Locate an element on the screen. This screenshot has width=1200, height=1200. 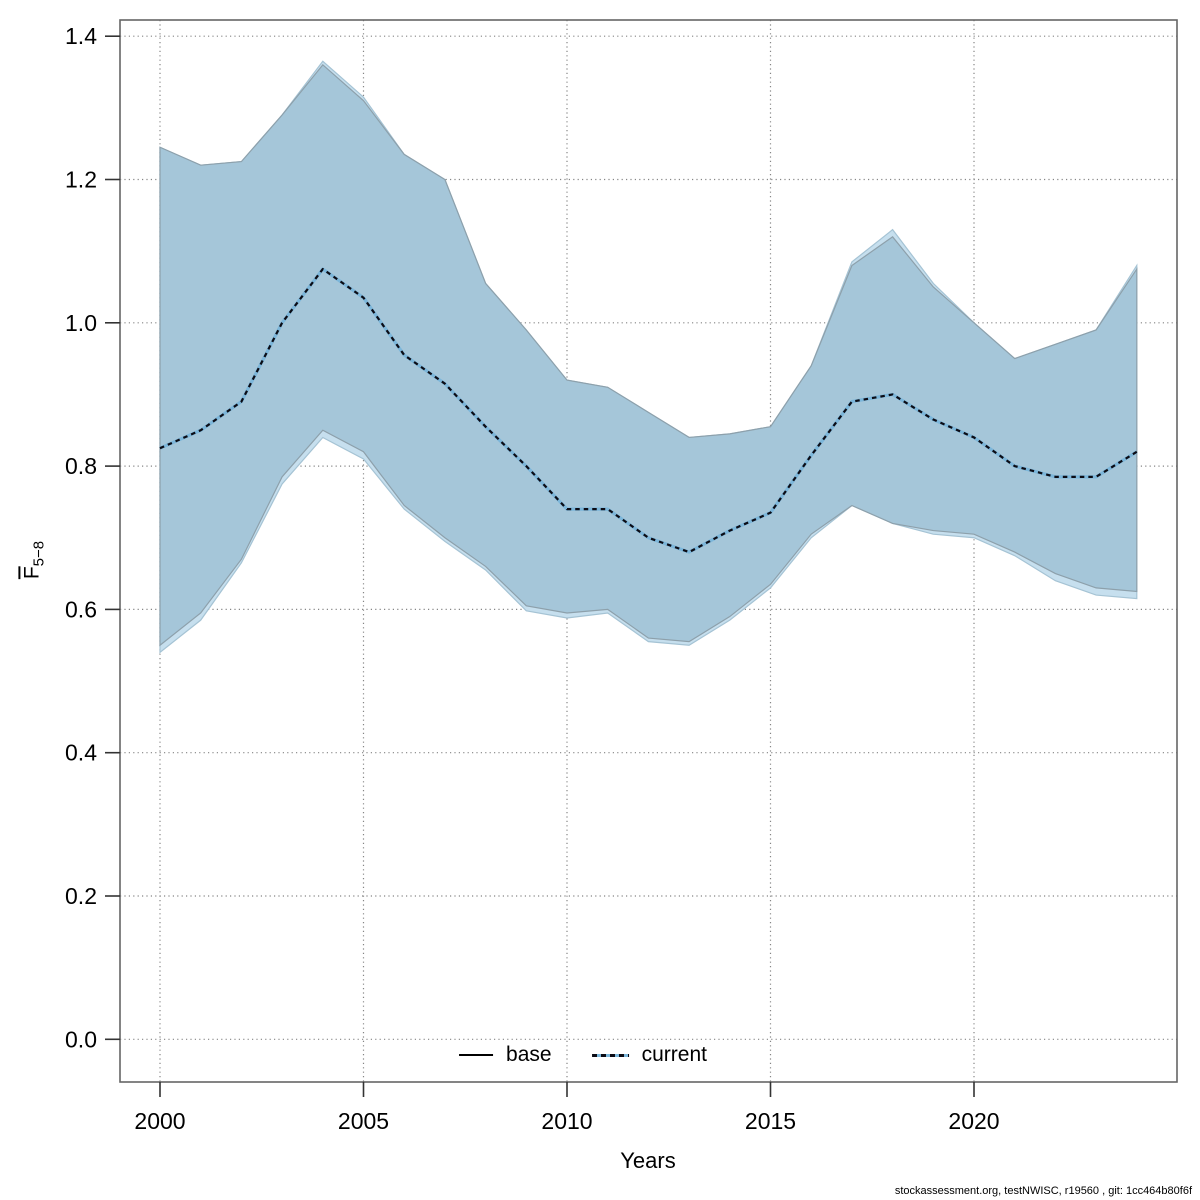
legend-item-current: current is located at coordinates (649, 1055).